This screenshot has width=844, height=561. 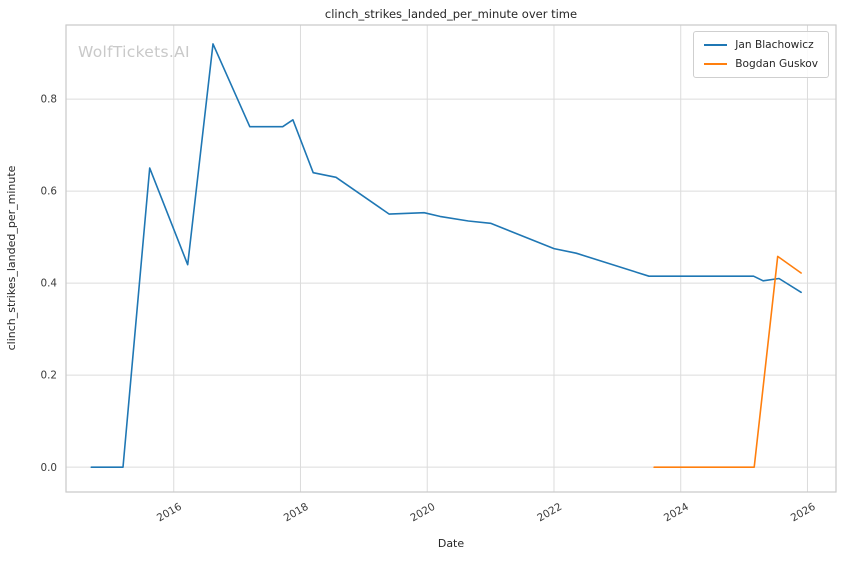 What do you see at coordinates (48, 100) in the screenshot?
I see `y-tick-label: 0.8` at bounding box center [48, 100].